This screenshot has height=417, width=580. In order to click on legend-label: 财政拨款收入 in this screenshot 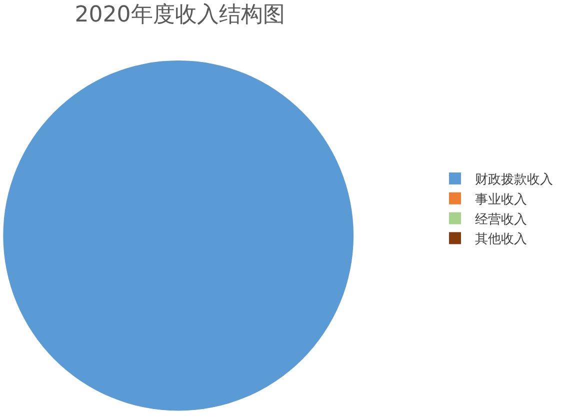, I will do `click(514, 180)`.